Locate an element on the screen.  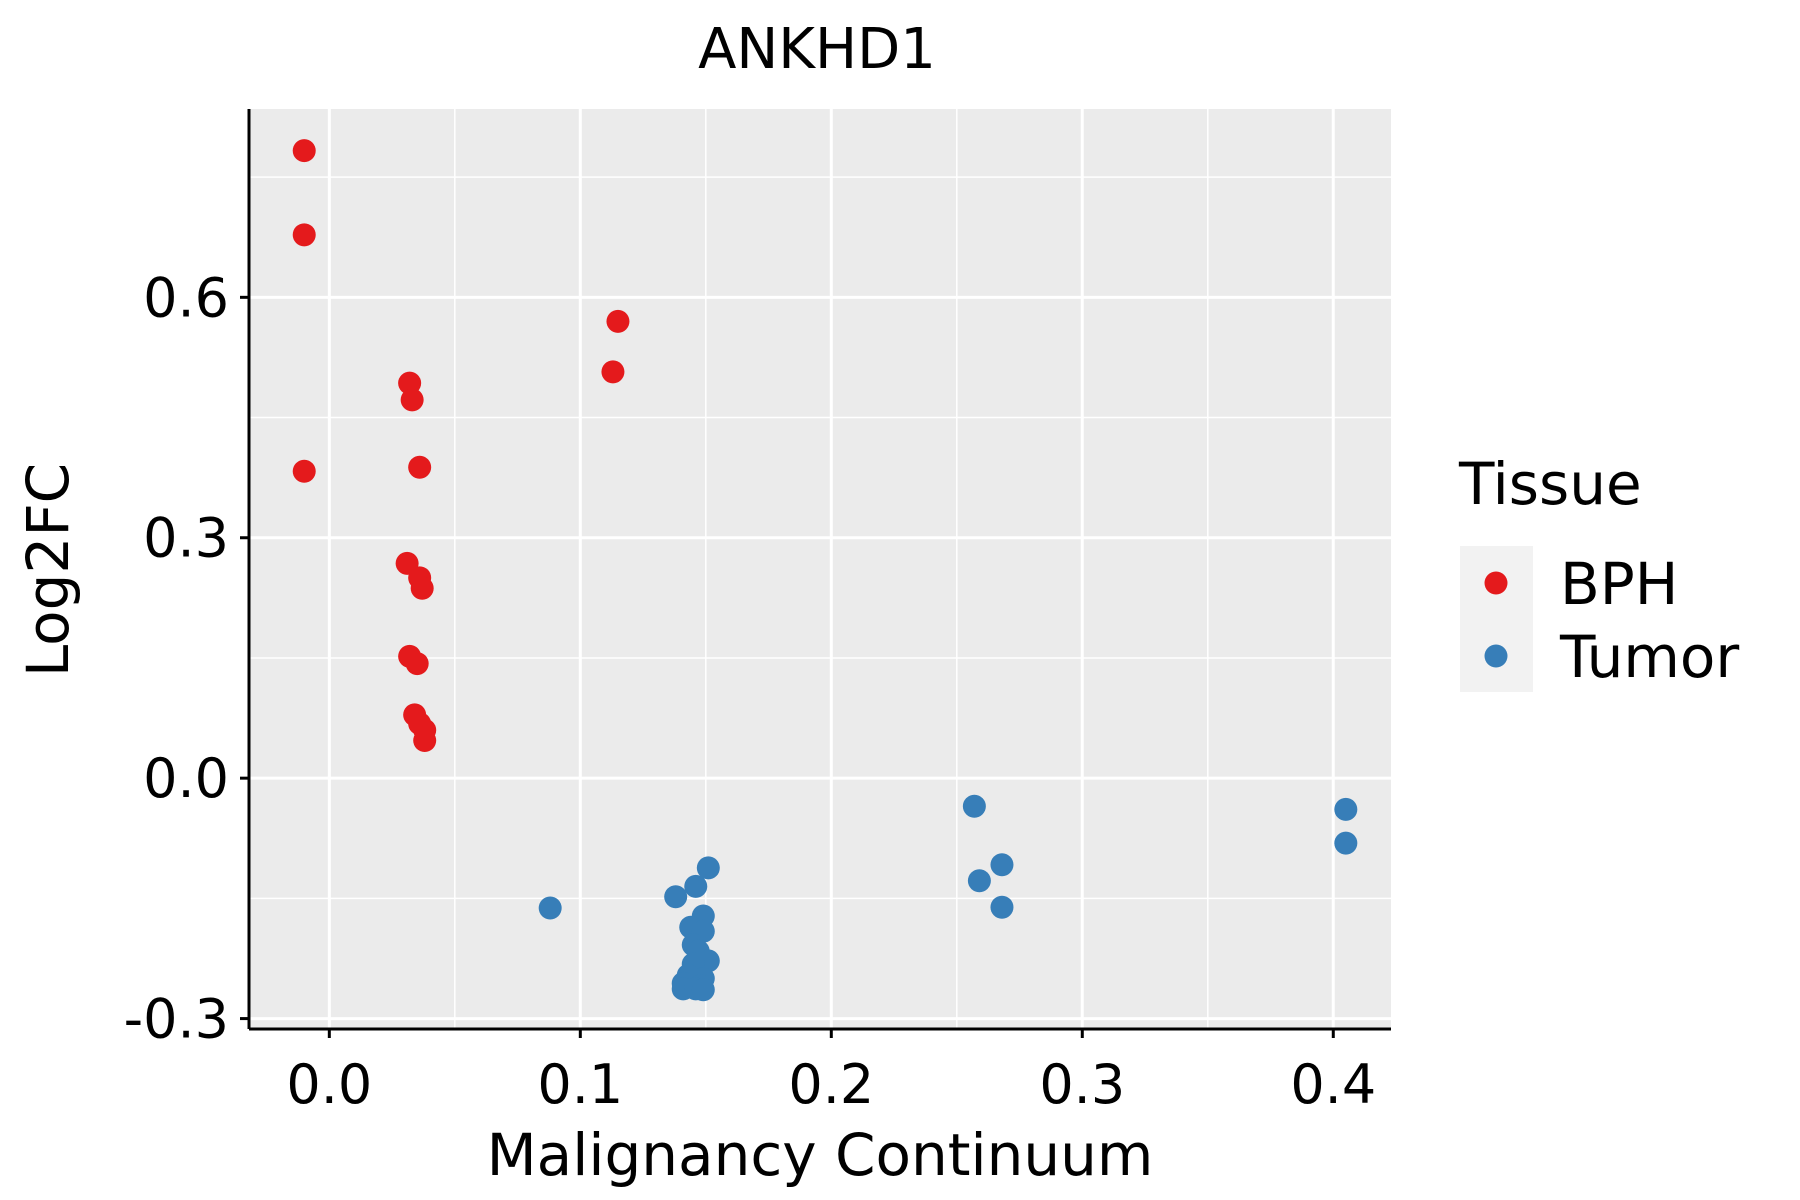
x-tick-label: 0.2 is located at coordinates (831, 1084).